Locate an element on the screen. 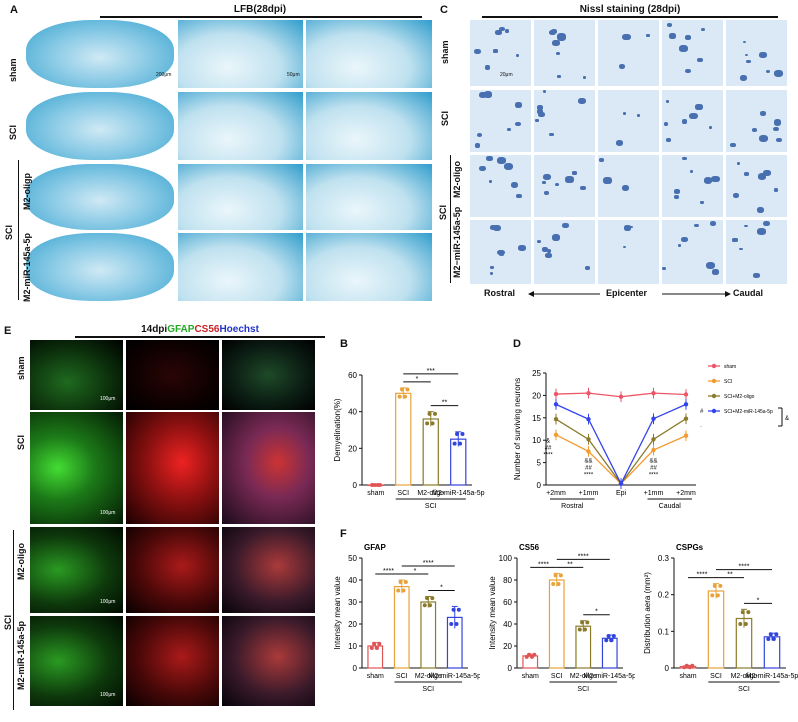 Image resolution: width=798 pixels, height=722 pixels. x-tick-label: +2mm is located at coordinates (686, 493).